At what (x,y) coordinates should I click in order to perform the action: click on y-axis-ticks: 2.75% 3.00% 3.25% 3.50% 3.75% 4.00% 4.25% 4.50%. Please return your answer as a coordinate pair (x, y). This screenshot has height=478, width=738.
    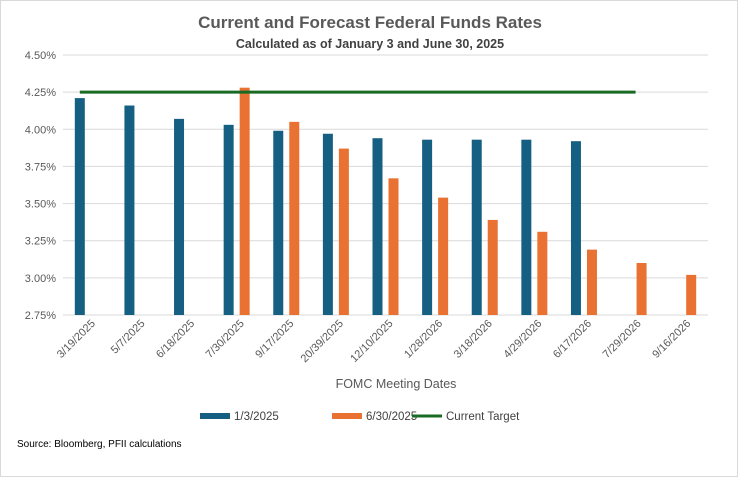
    Looking at the image, I should click on (40, 186).